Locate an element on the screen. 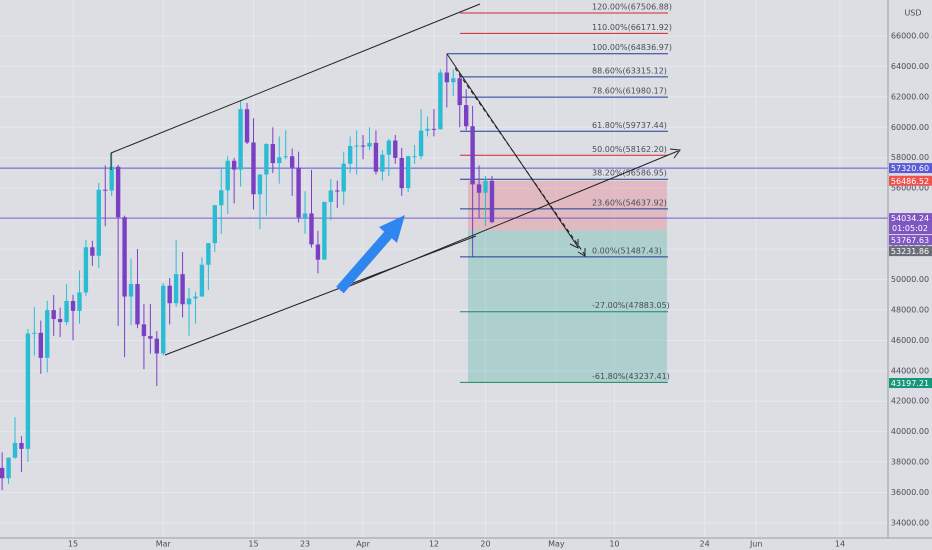  y-tick-label: 60000.00 is located at coordinates (910, 127).